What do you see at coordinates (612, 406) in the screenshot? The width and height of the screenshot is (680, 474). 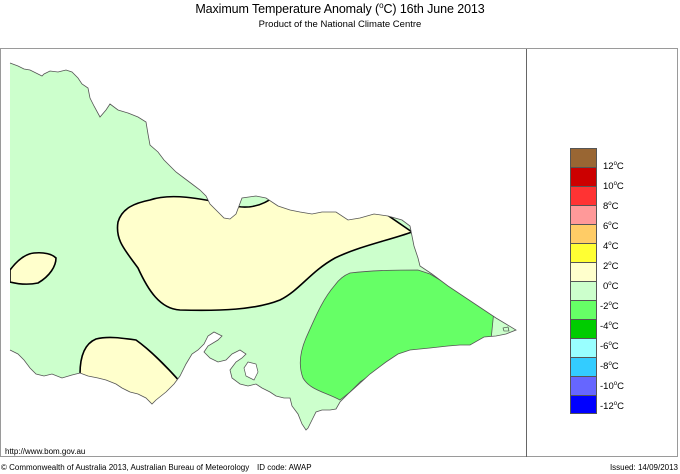 I see `legend-label: -12oC` at bounding box center [612, 406].